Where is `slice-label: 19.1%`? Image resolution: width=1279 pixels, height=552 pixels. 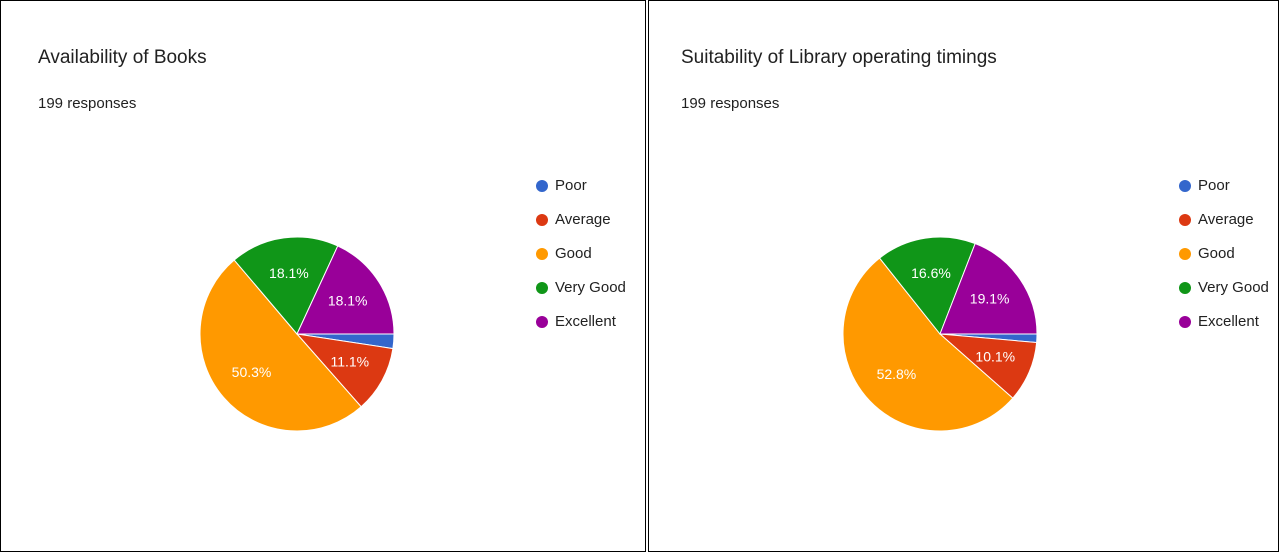 slice-label: 19.1% is located at coordinates (990, 299).